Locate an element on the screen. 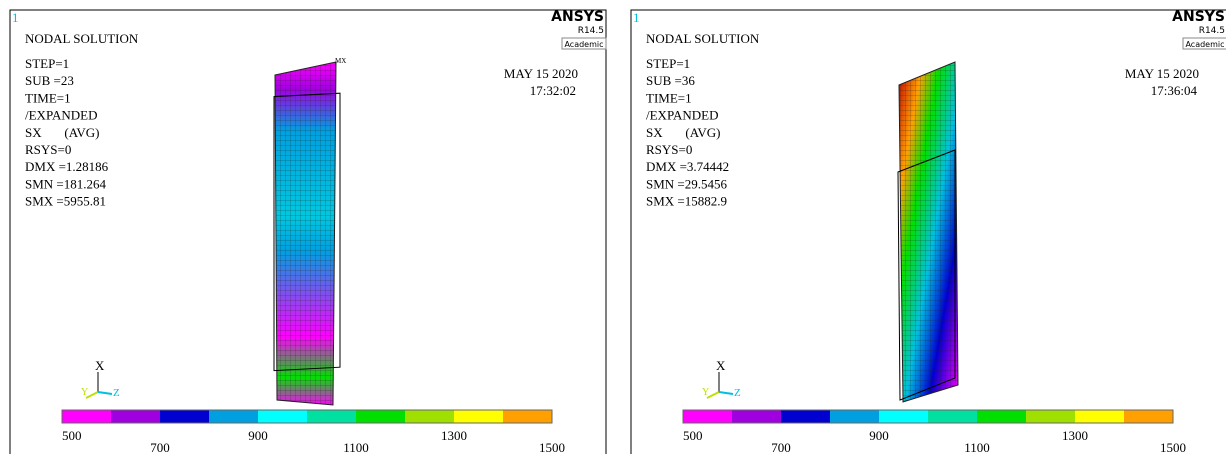 The height and width of the screenshot is (454, 1226). info-line: SUB =36 is located at coordinates (670, 80).